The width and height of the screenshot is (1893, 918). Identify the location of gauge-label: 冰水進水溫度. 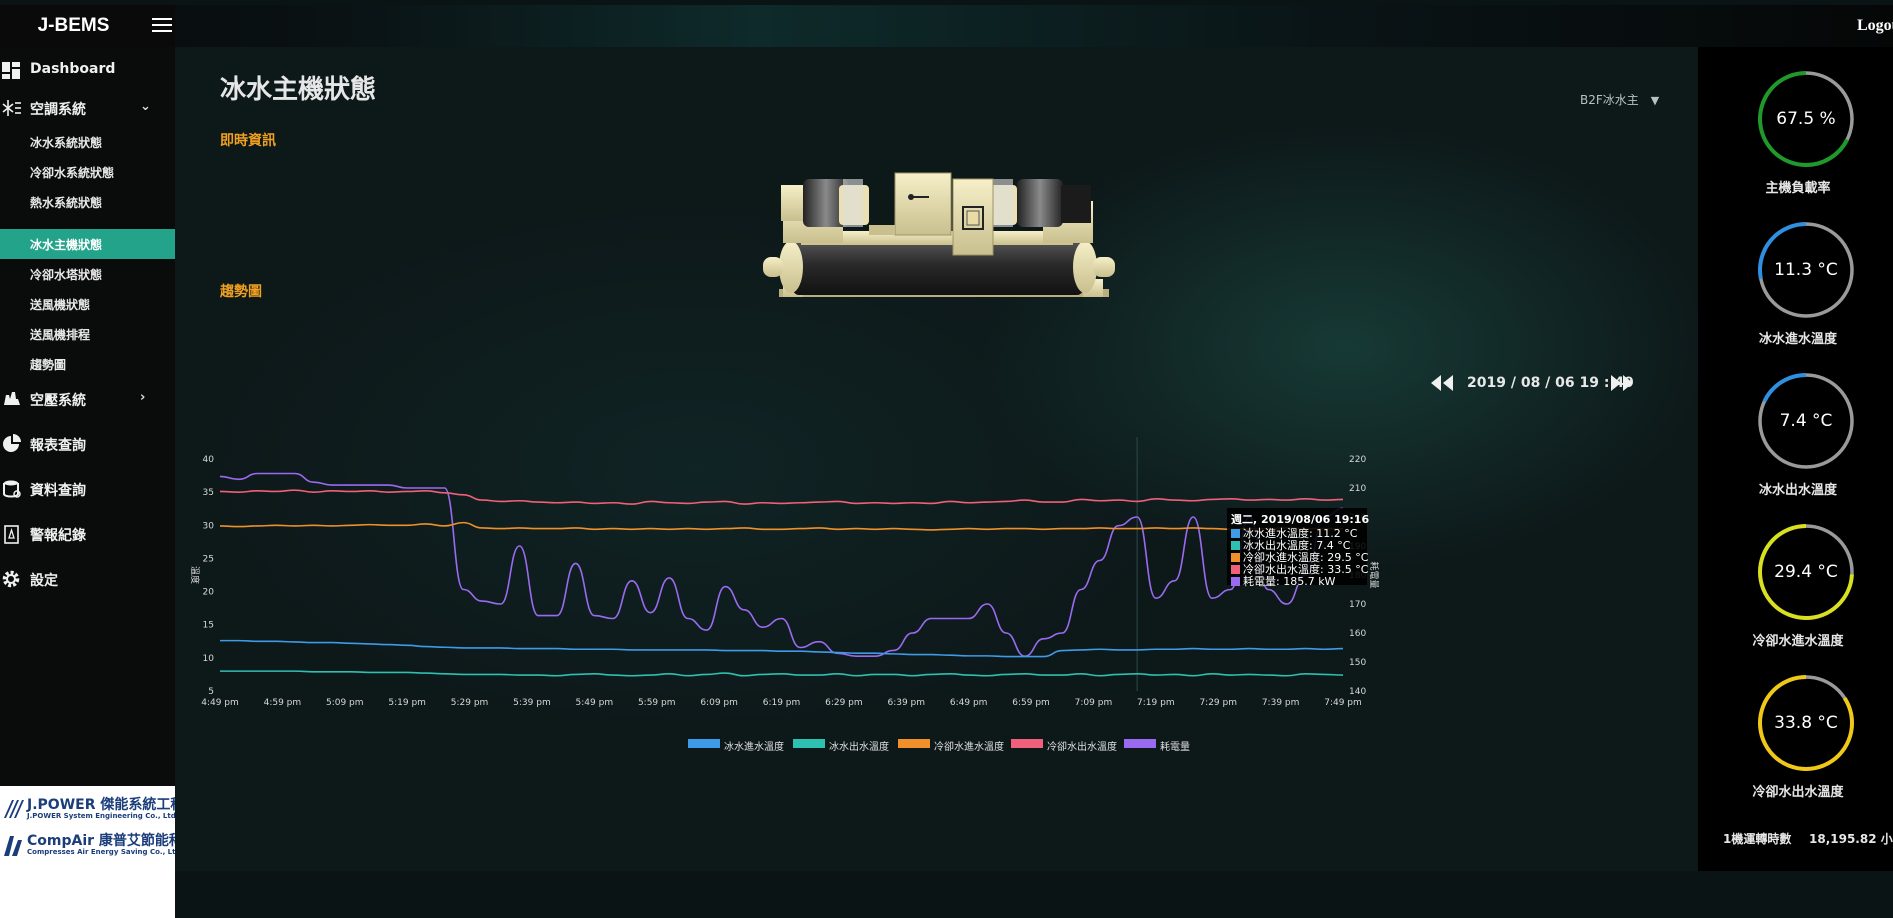
(1797, 339).